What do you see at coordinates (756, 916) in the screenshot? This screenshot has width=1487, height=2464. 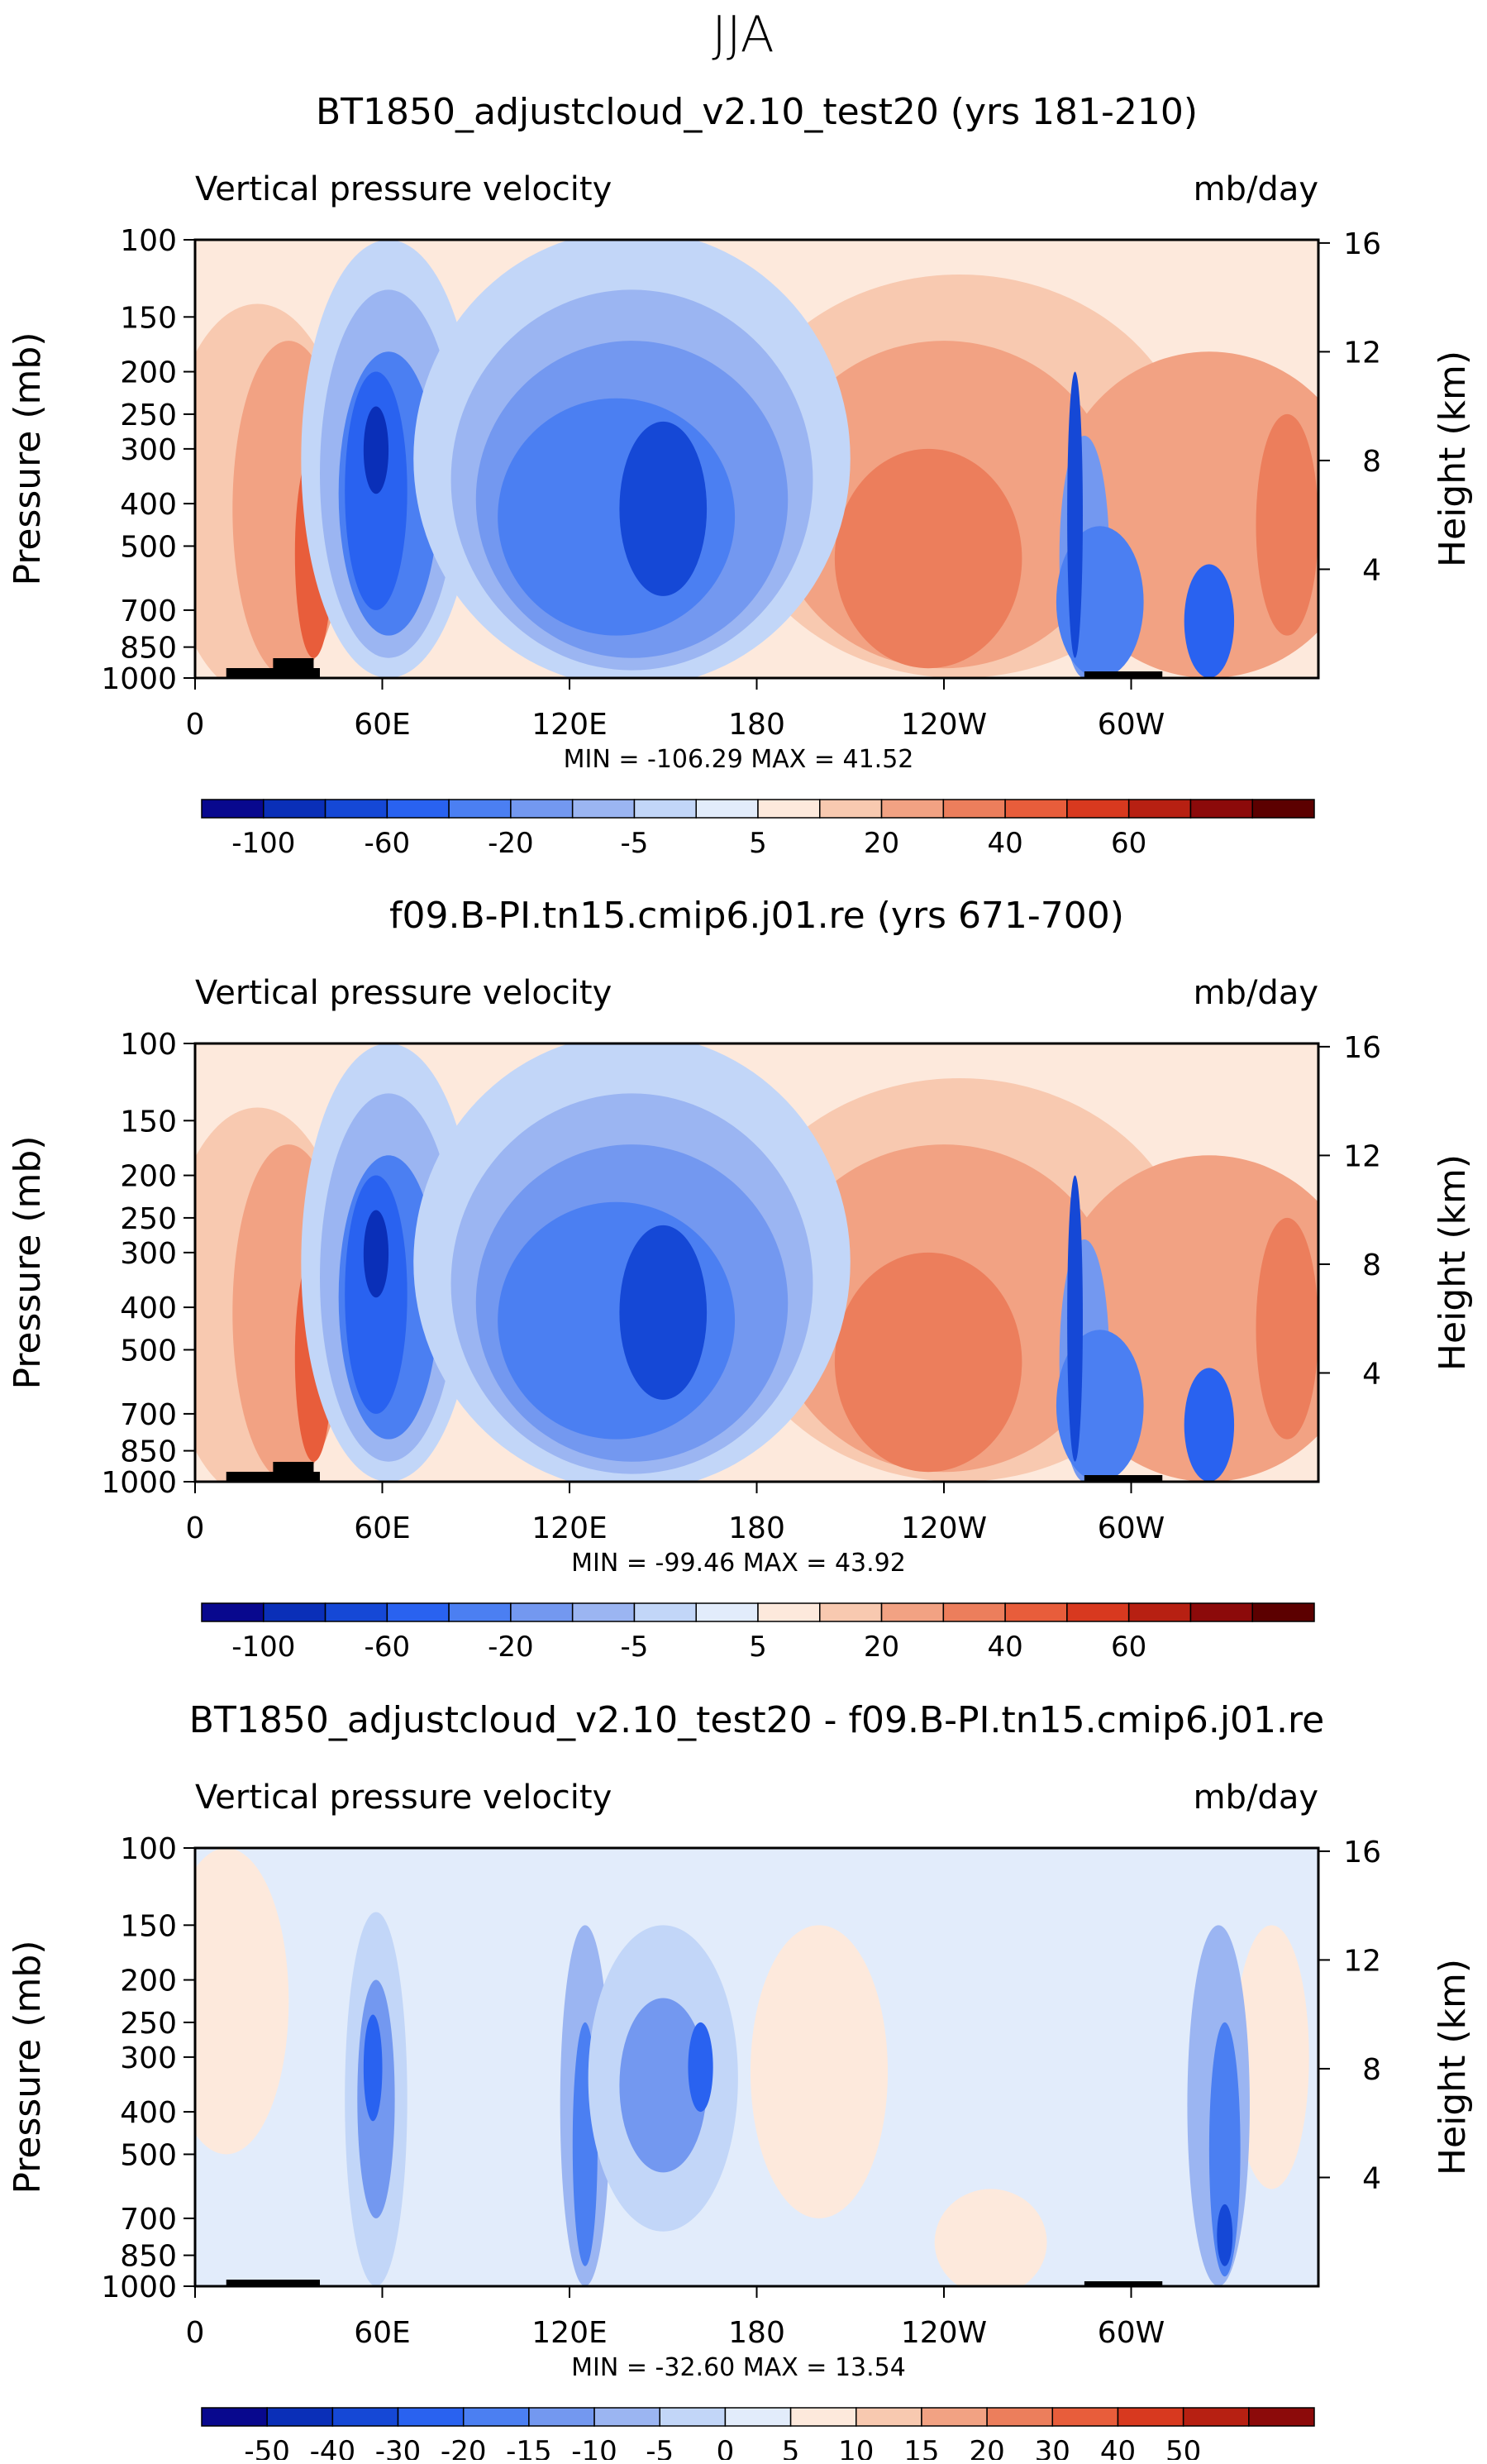 I see `panel-title: f09.B-PI.tn15.cmip6.j01.re (yrs 671-700)` at bounding box center [756, 916].